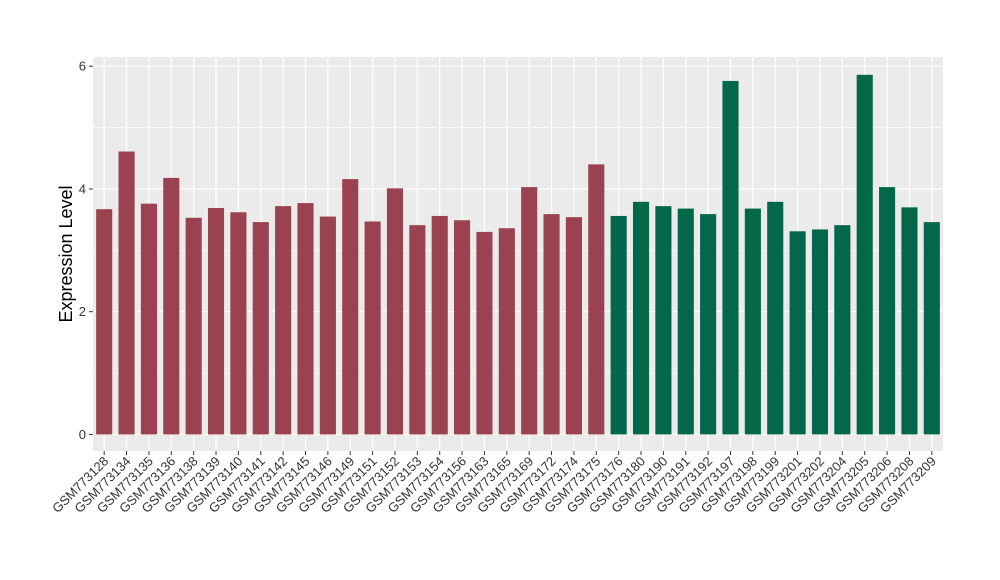  I want to click on bar-gsm773180, so click(641, 318).